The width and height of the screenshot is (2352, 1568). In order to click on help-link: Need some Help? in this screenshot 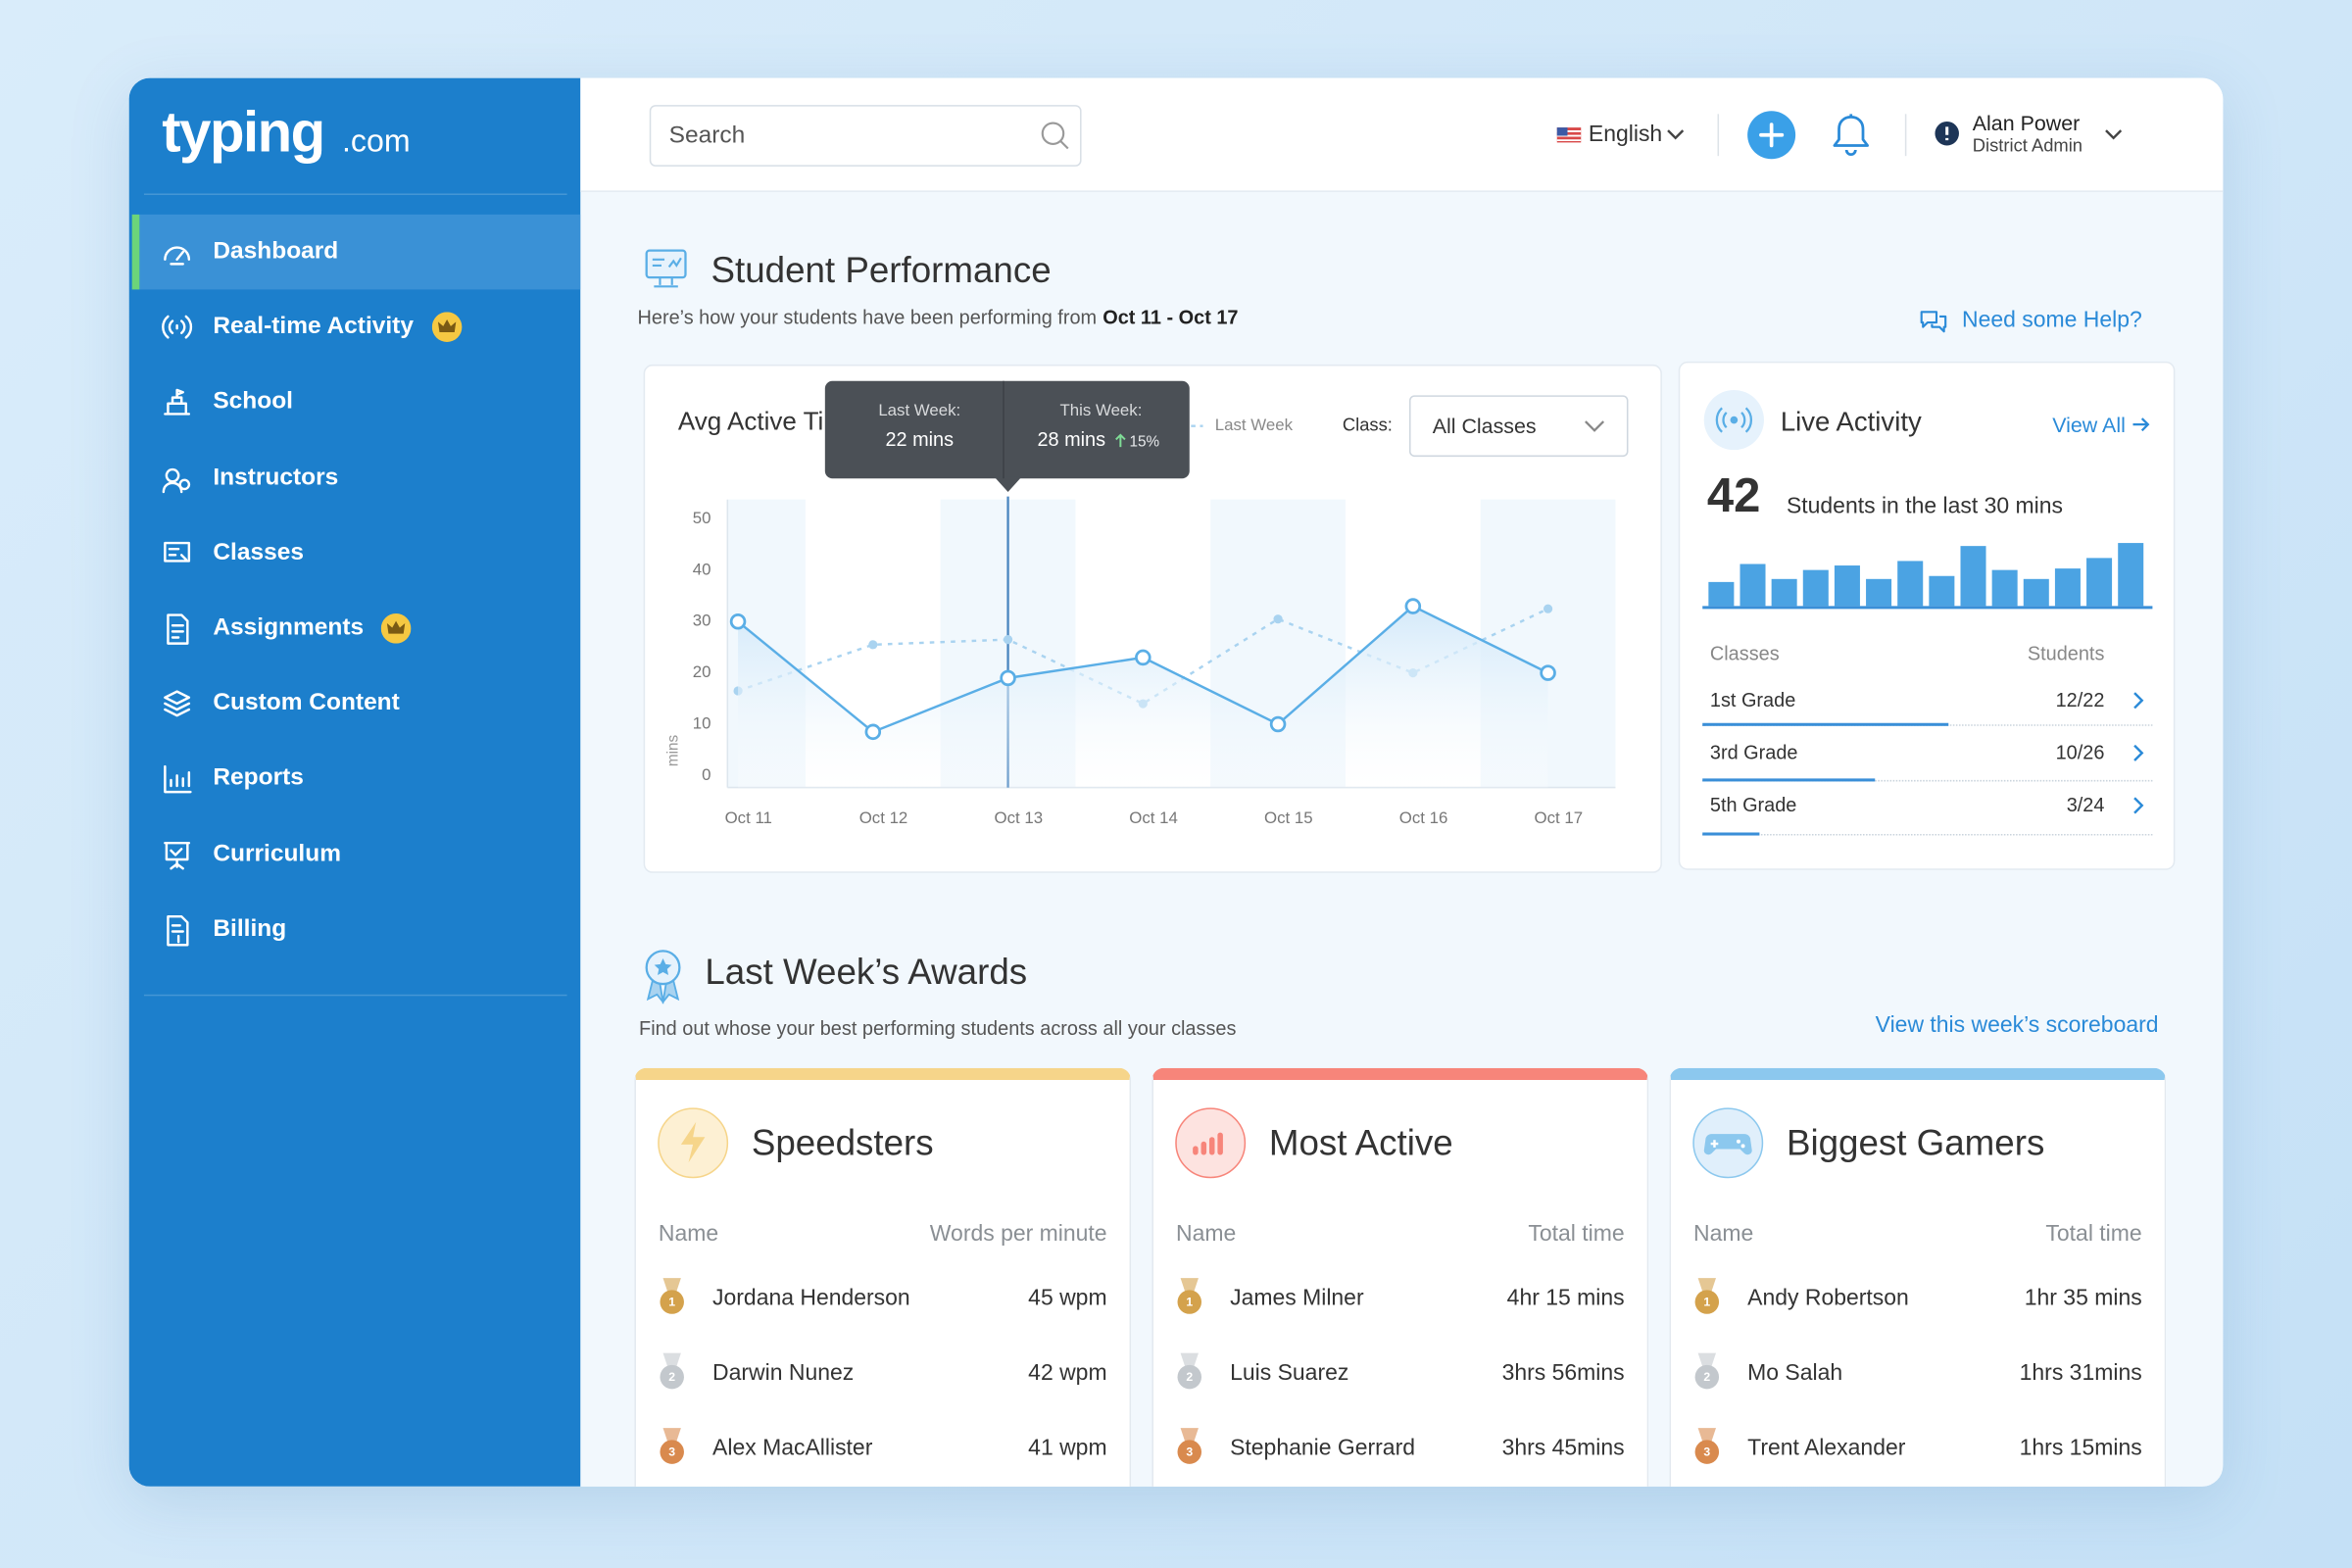, I will do `click(2052, 320)`.